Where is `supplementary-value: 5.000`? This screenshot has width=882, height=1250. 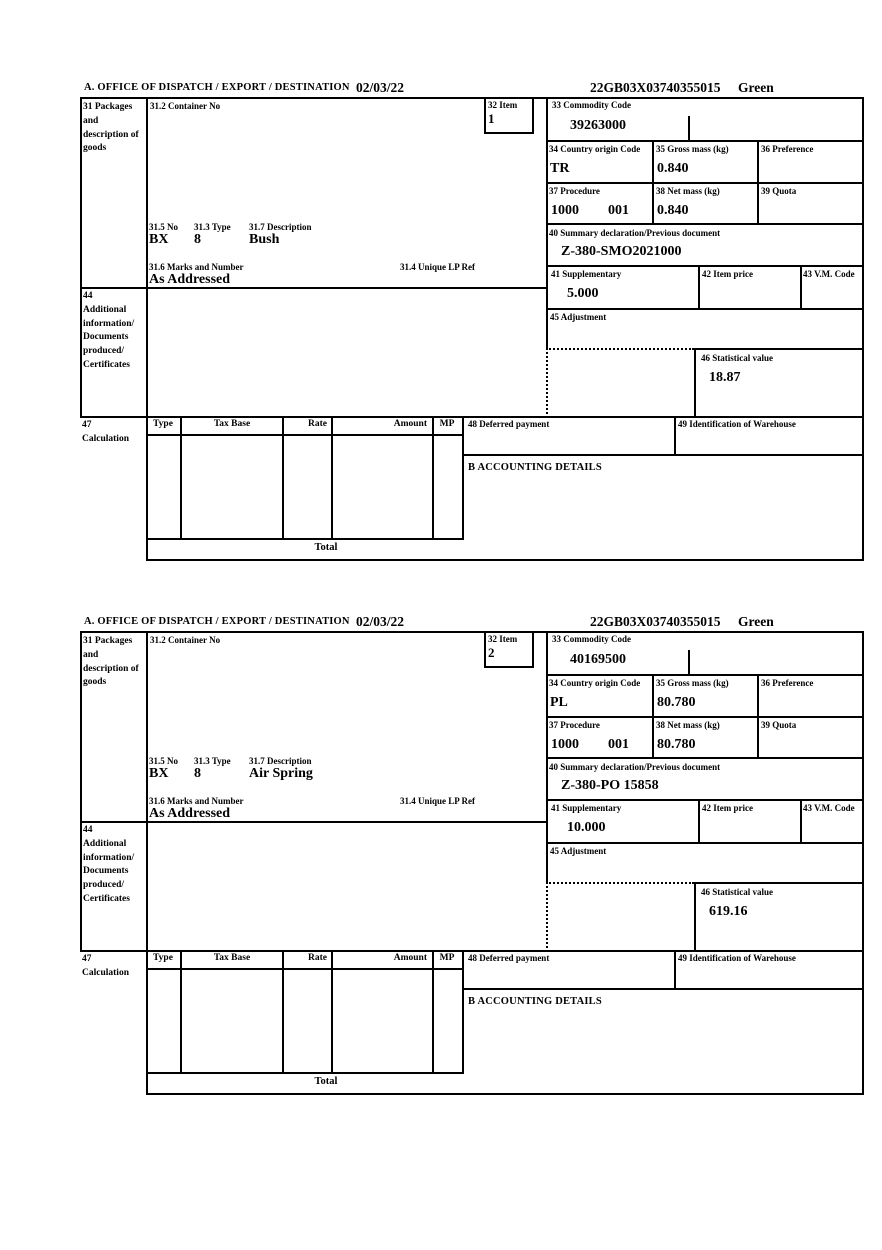
supplementary-value: 5.000 is located at coordinates (583, 293).